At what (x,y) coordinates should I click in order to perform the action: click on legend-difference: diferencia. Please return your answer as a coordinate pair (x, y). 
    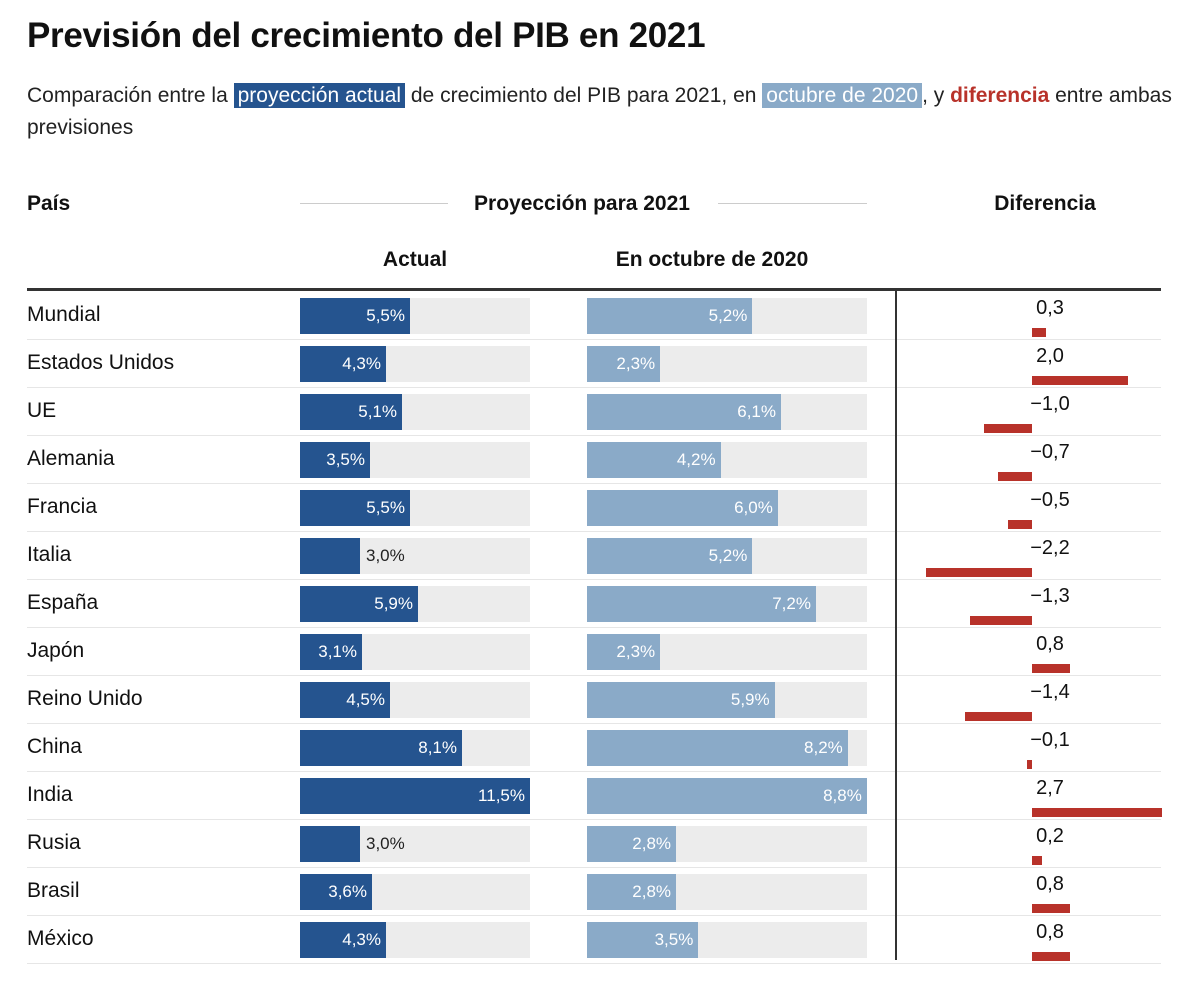
    Looking at the image, I should click on (1000, 95).